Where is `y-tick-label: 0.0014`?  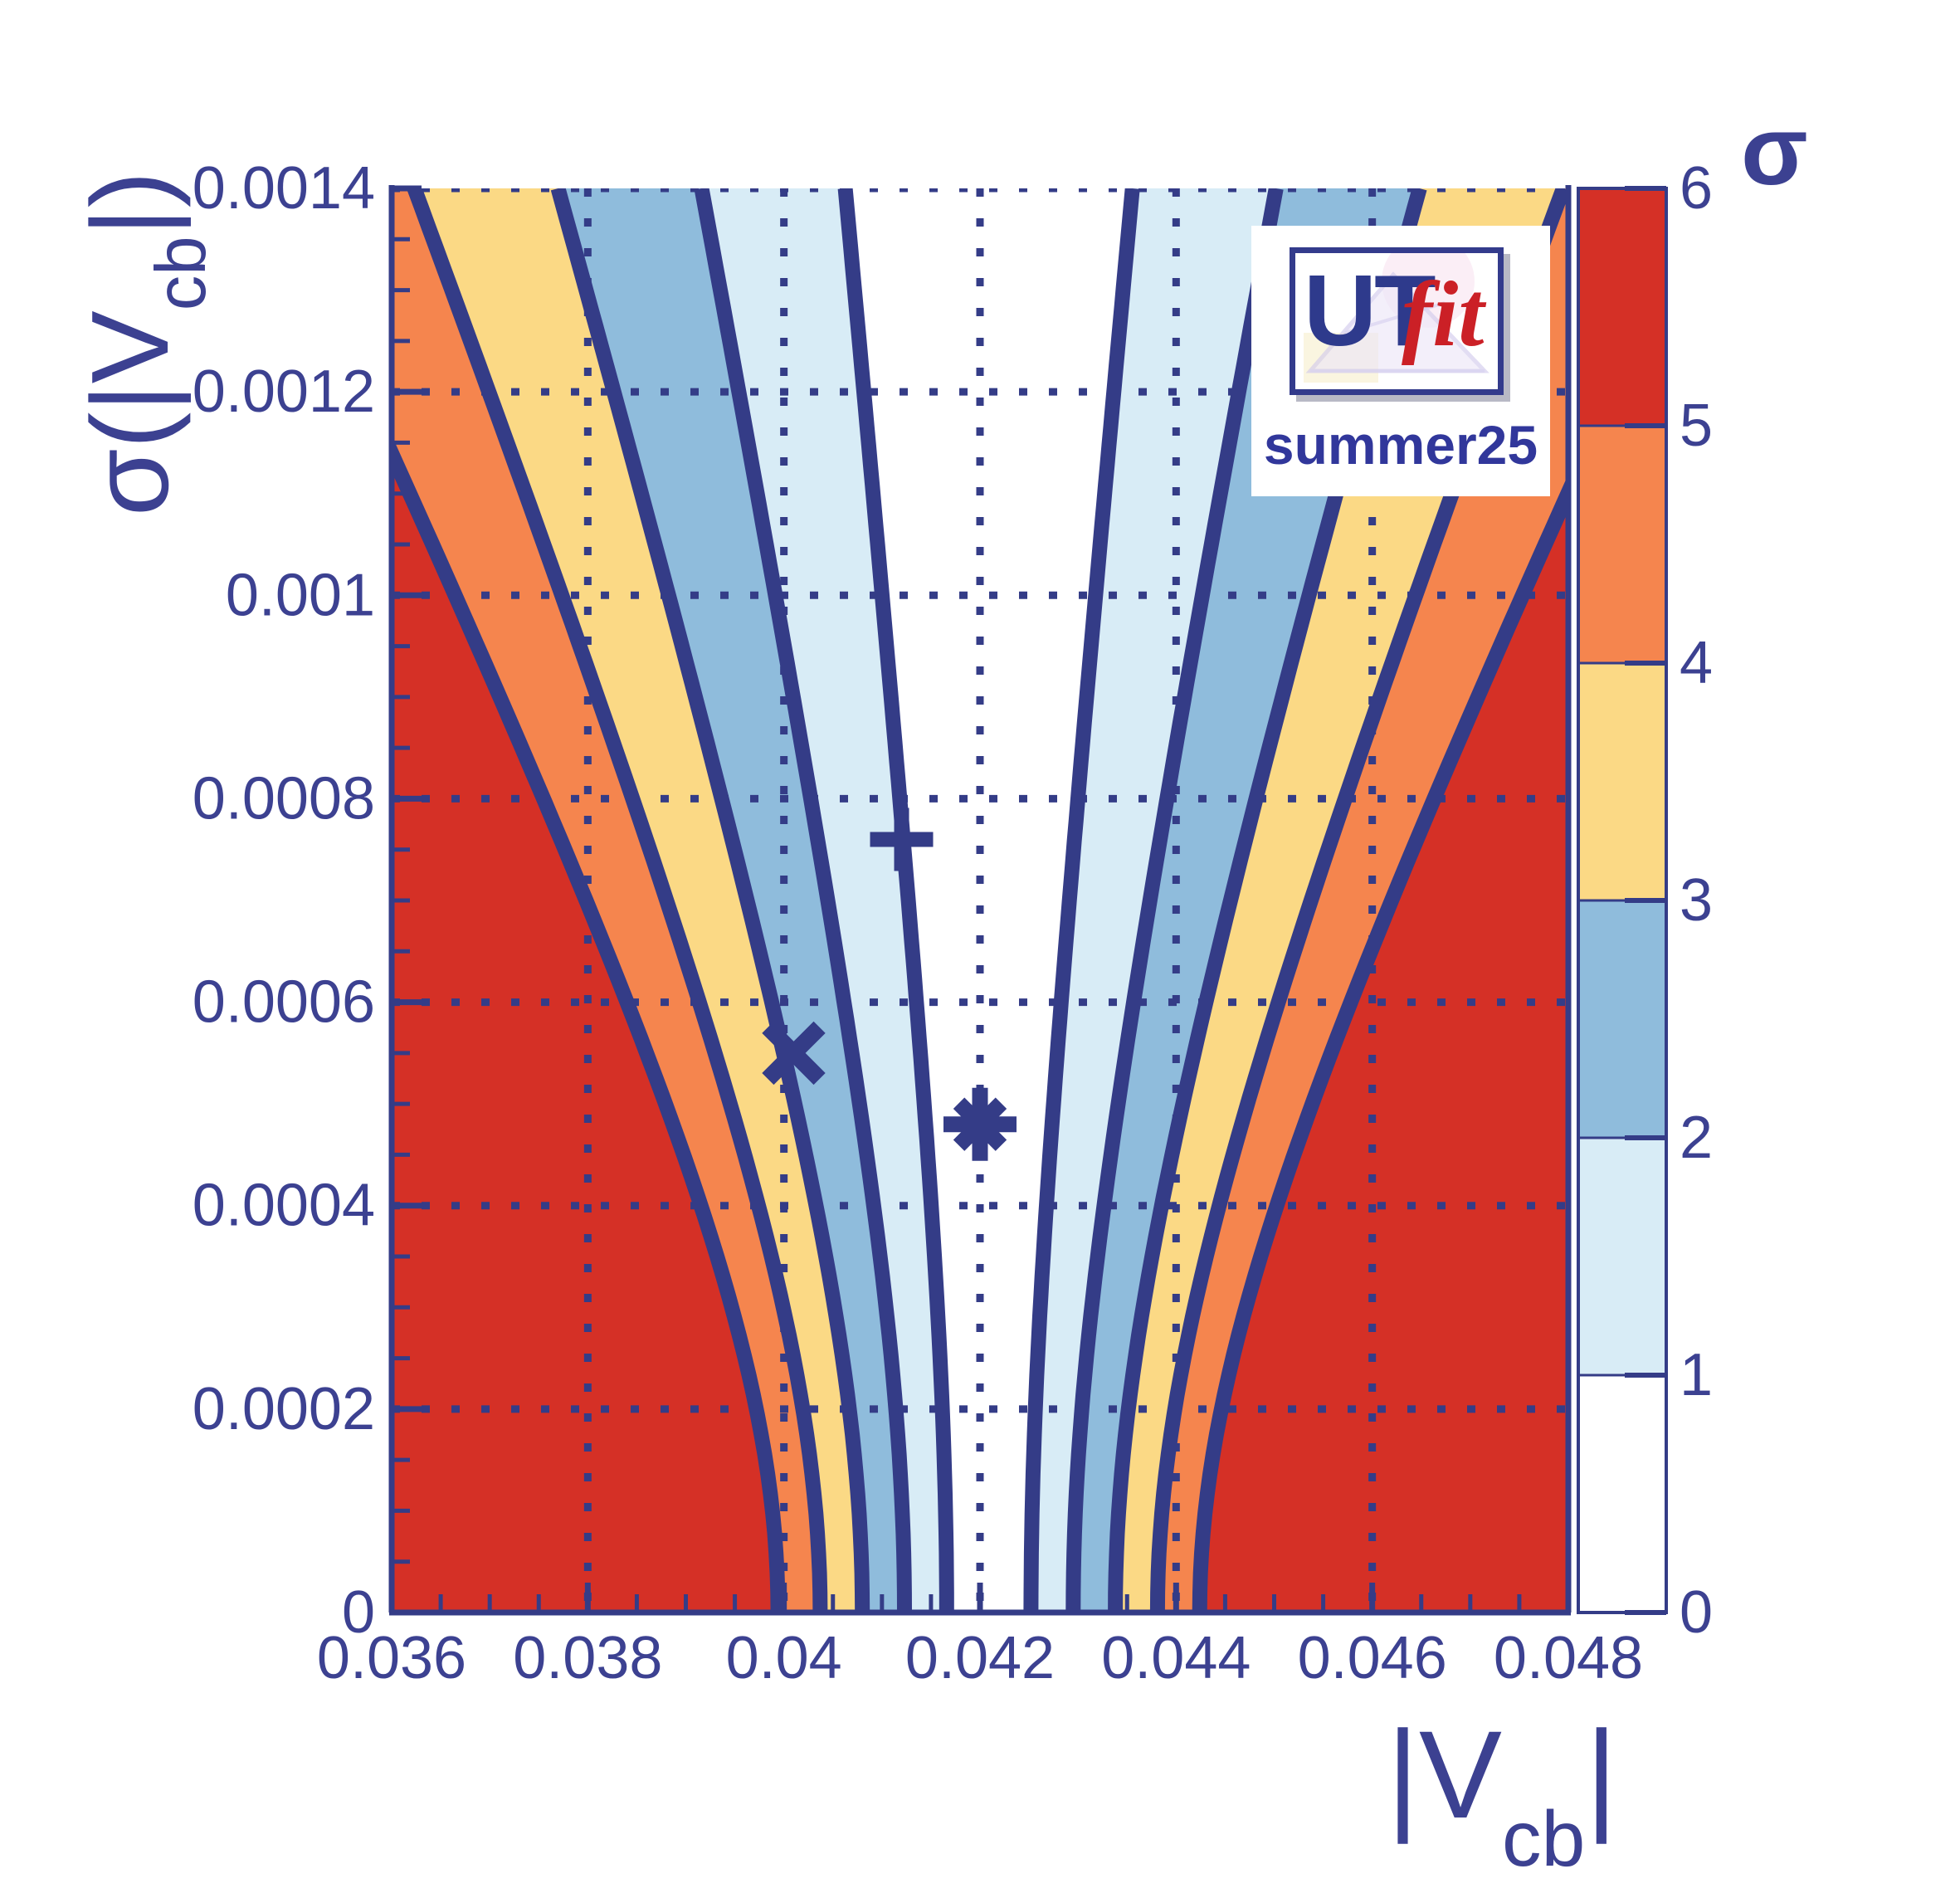
y-tick-label: 0.0014 is located at coordinates (284, 188).